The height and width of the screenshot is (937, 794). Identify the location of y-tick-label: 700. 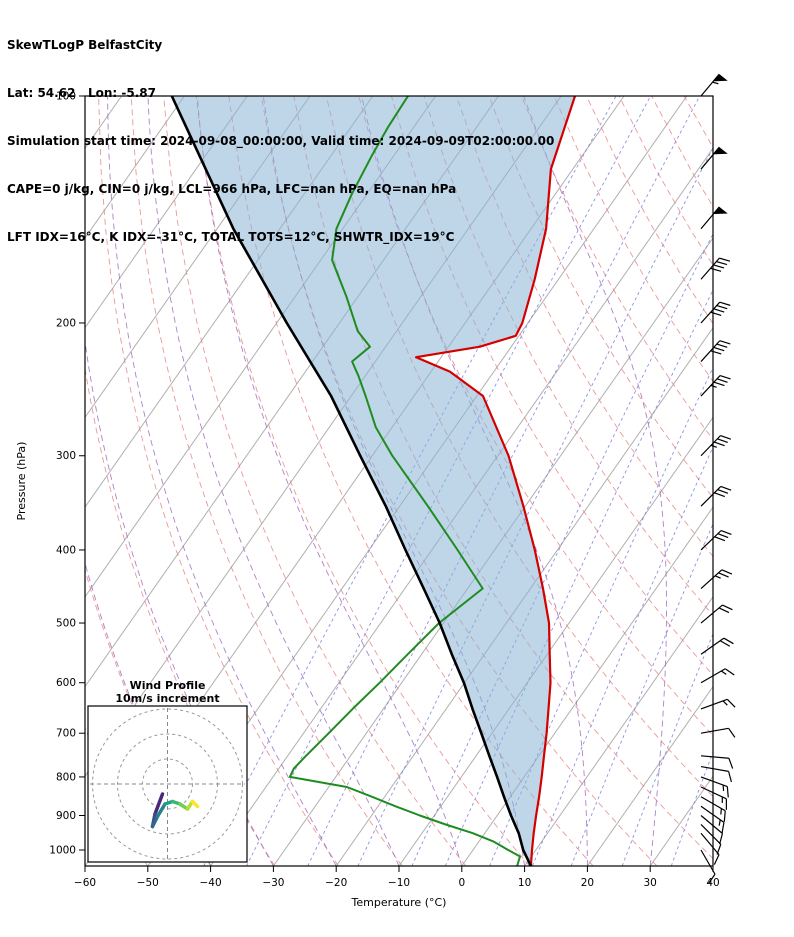
(66, 734).